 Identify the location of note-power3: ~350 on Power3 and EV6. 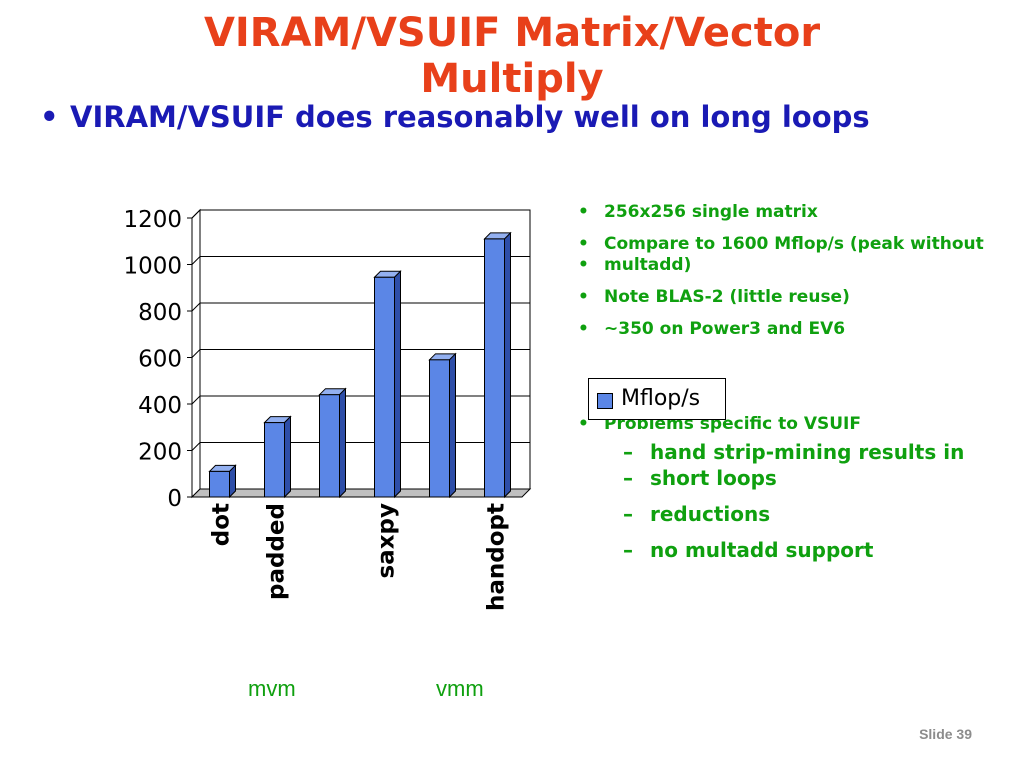
(800, 329).